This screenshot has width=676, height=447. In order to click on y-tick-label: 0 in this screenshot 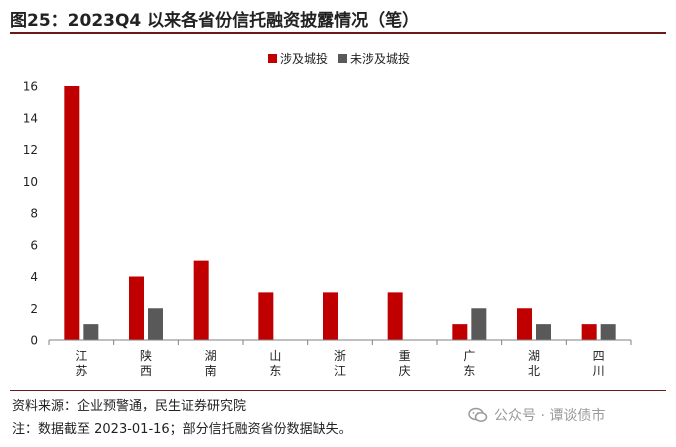, I will do `click(34, 341)`.